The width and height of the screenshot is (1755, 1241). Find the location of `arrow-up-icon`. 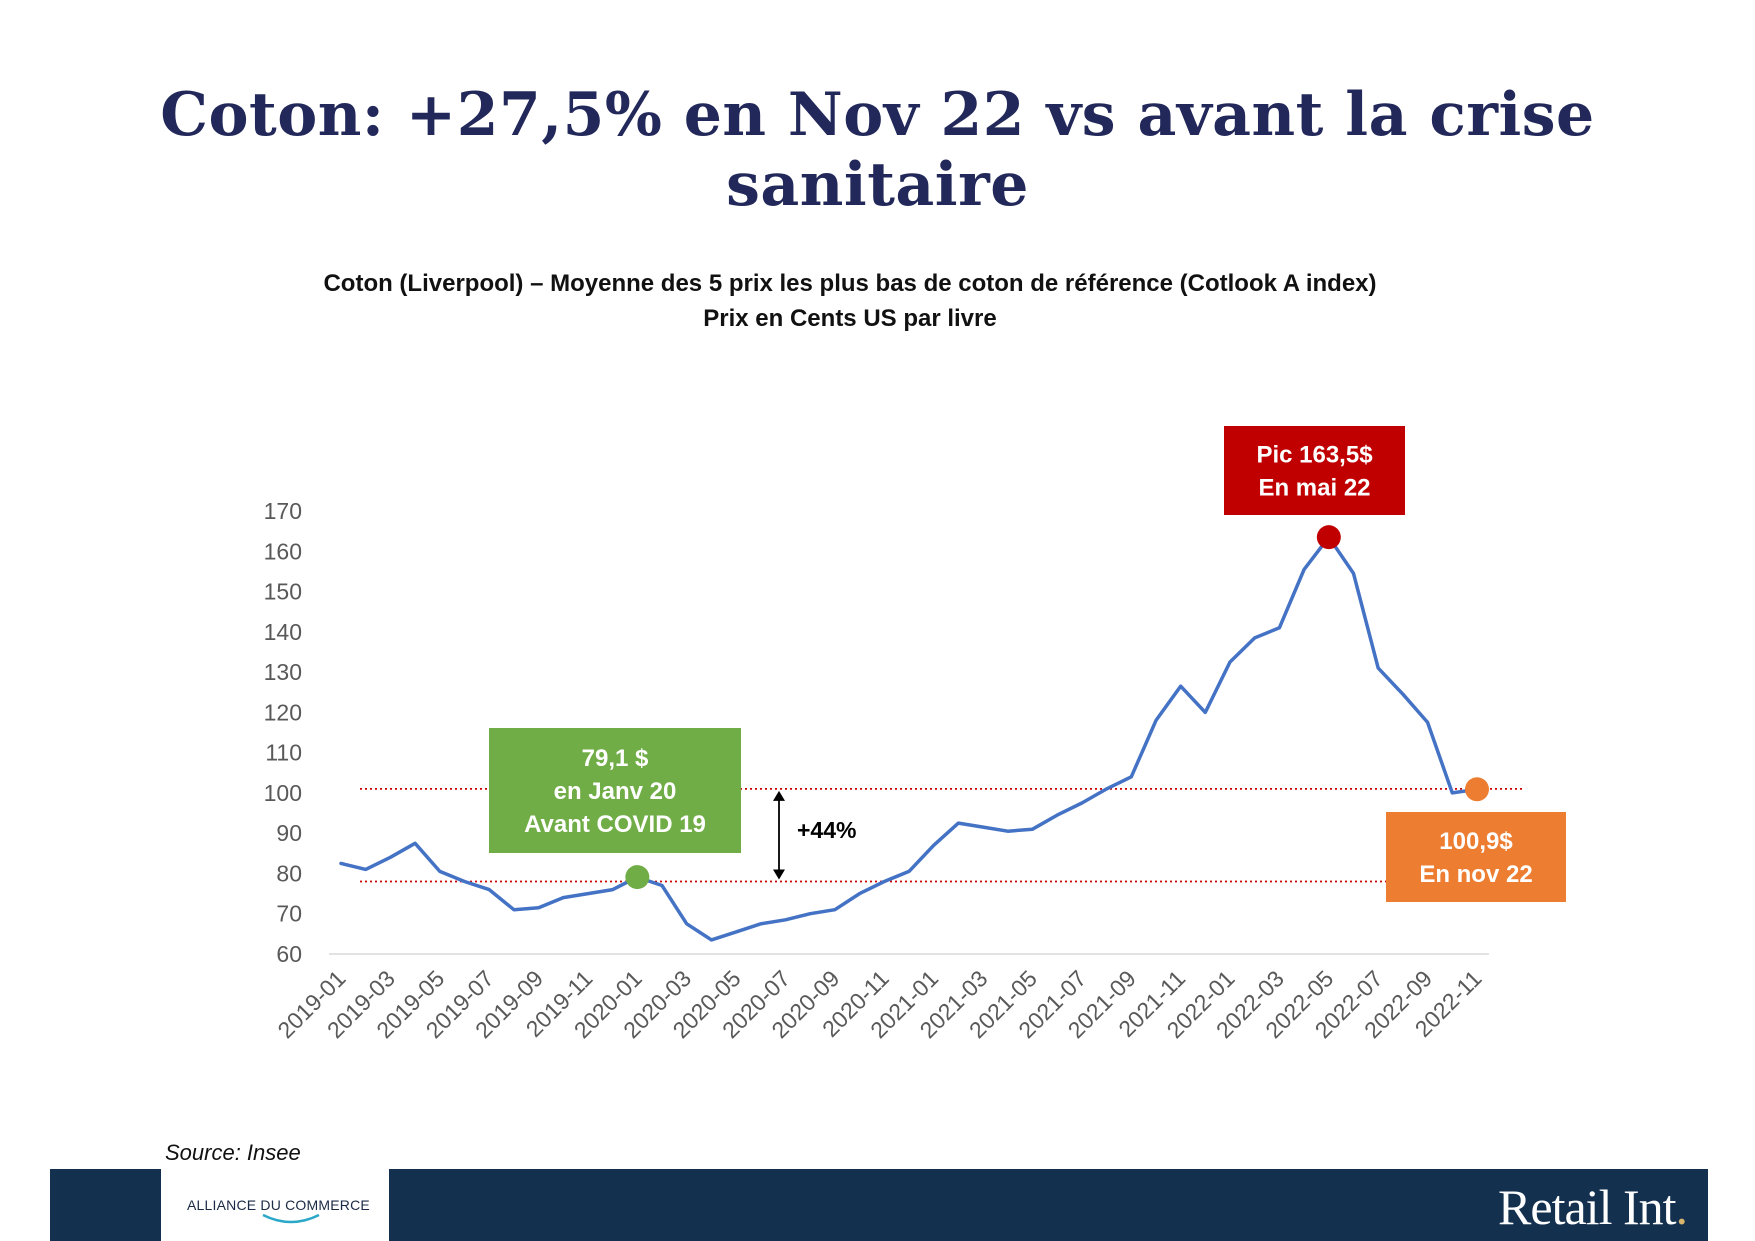

arrow-up-icon is located at coordinates (779, 795).